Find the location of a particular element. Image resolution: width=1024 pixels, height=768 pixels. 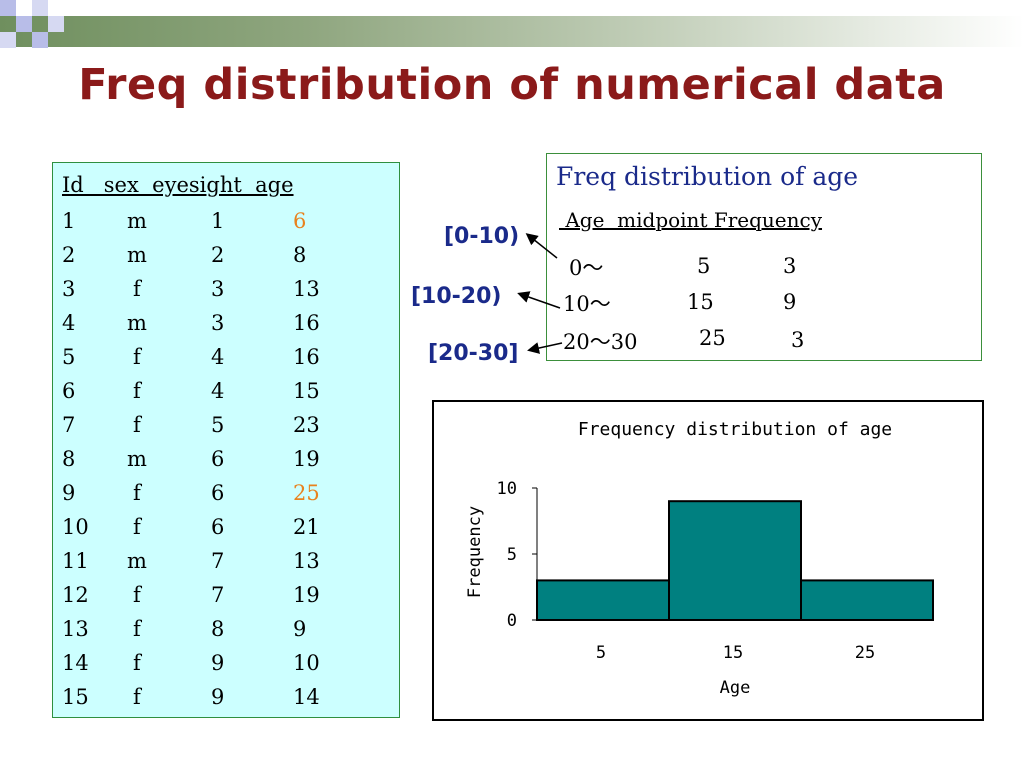

page-title: Freq distribution of numerical data is located at coordinates (512, 85).